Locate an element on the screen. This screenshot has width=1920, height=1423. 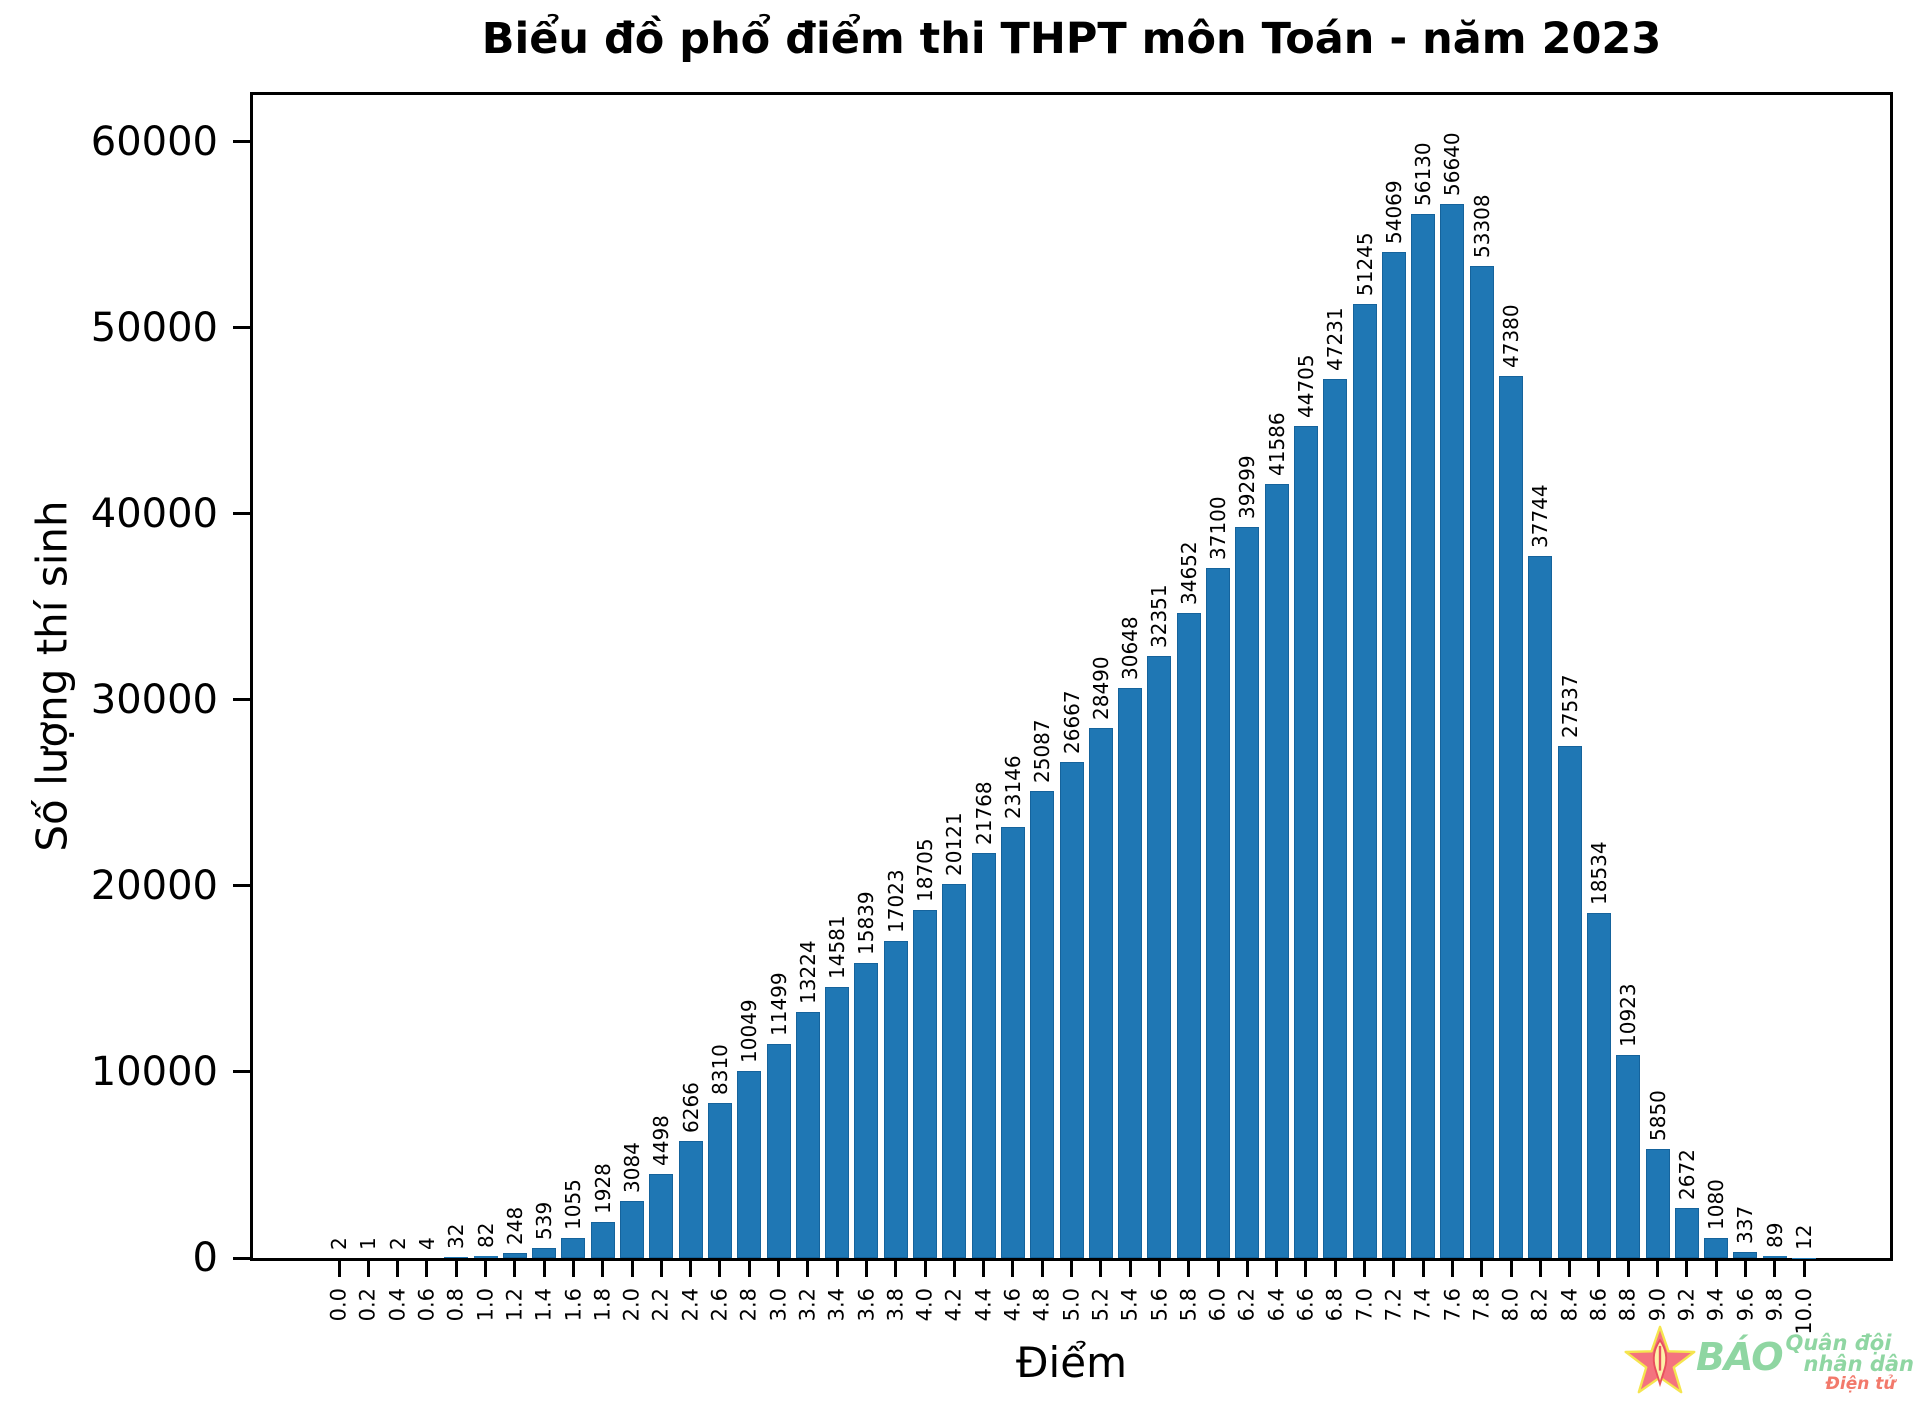
bar-value-label: 56640 is located at coordinates (1452, 164).